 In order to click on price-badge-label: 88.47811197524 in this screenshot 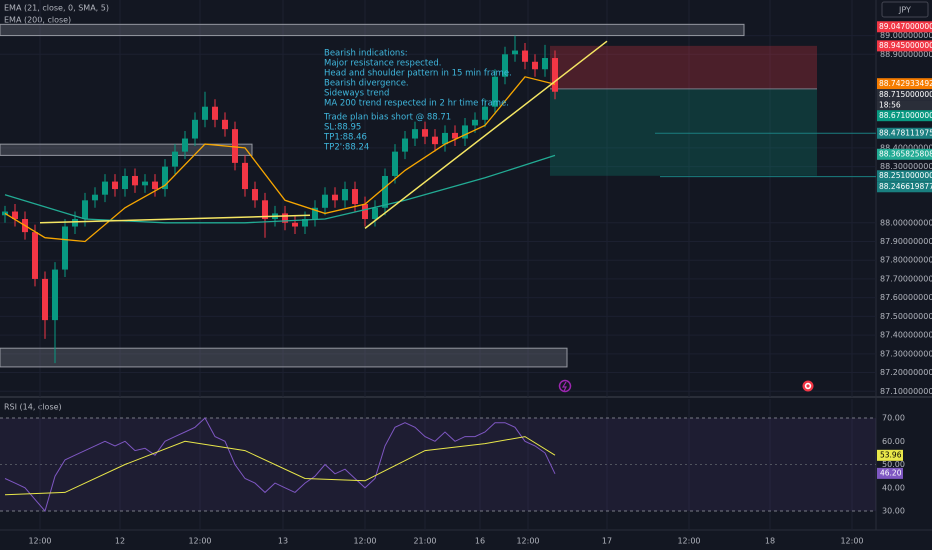, I will do `click(905, 132)`.